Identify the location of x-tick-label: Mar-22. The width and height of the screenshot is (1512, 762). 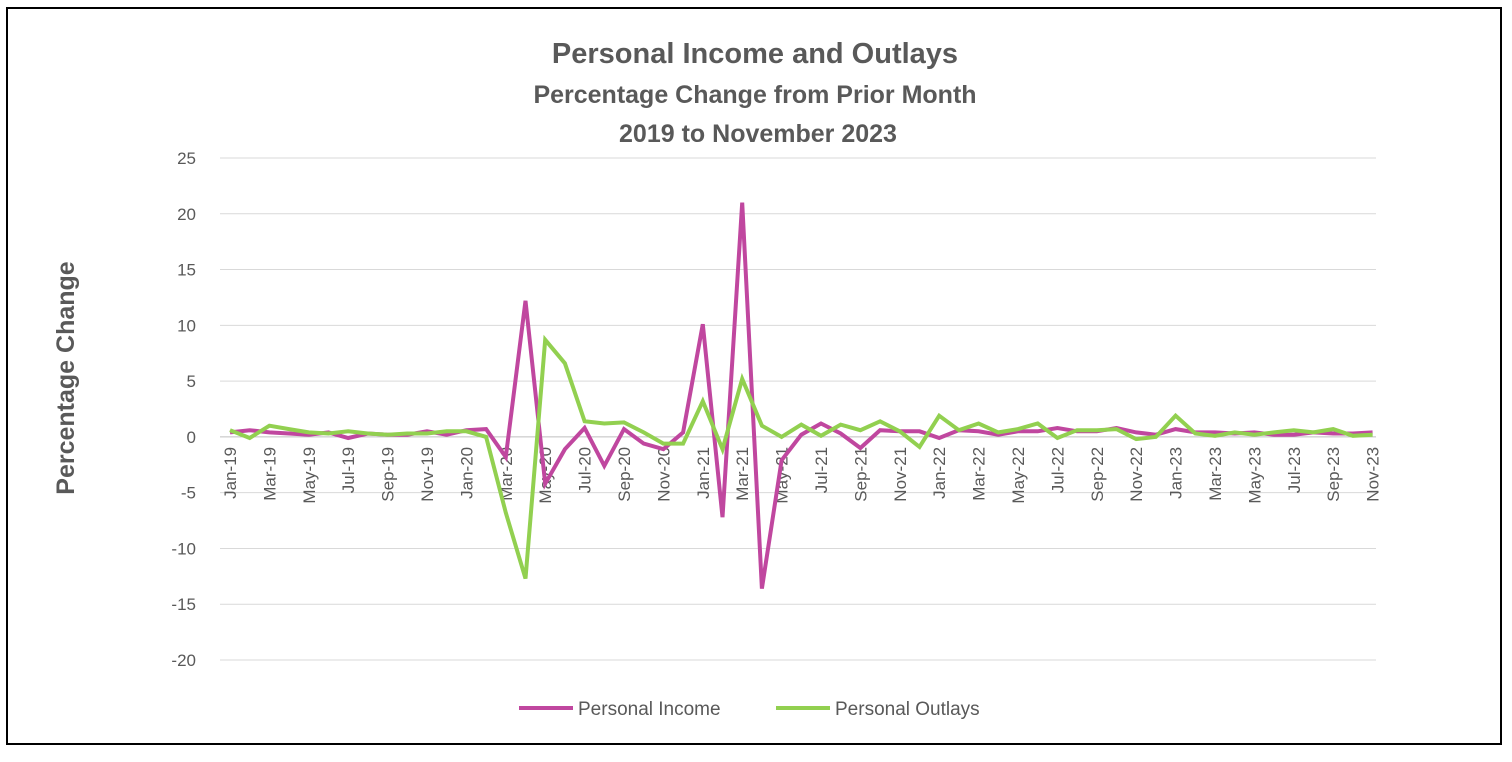
(979, 474).